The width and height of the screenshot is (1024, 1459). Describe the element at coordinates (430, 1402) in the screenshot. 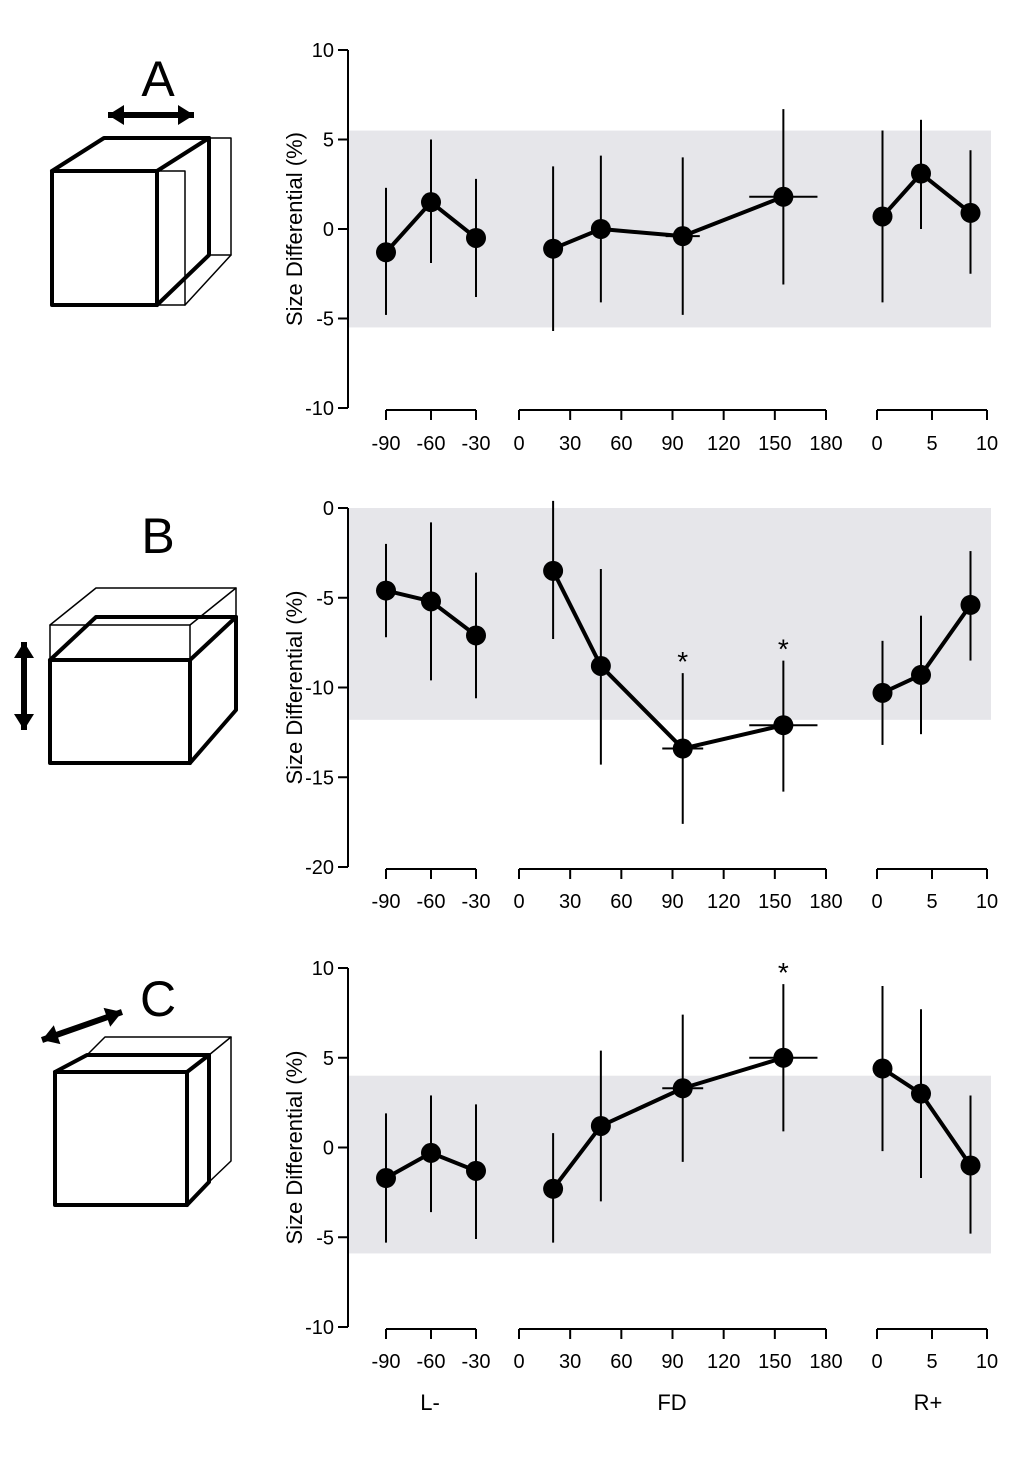

I see `group-label-l: L-` at that location.